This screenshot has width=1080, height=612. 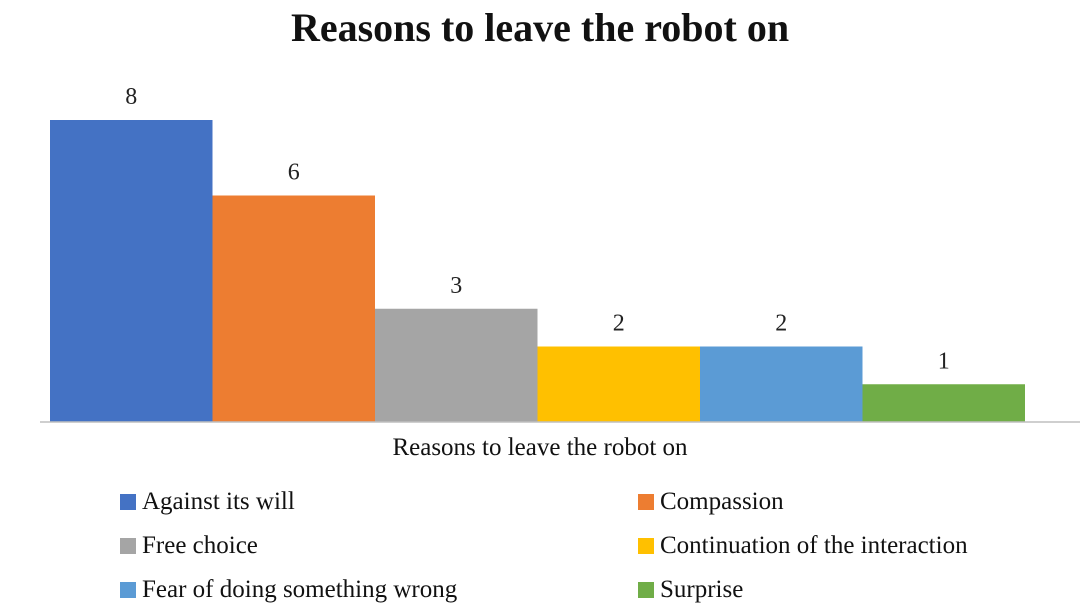 What do you see at coordinates (853, 590) in the screenshot?
I see `legend-item-6: Surprise` at bounding box center [853, 590].